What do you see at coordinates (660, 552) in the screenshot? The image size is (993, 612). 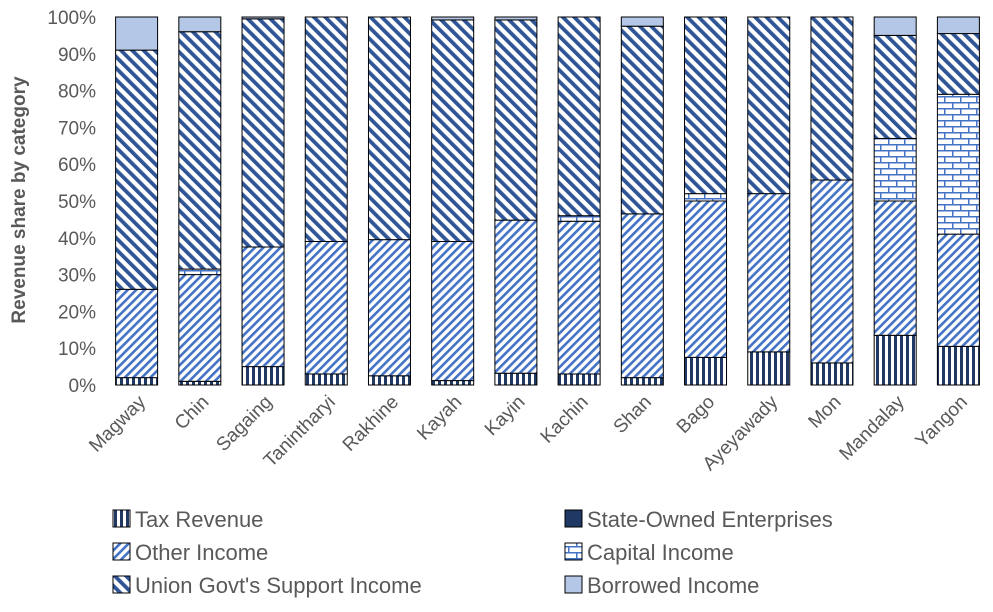 I see `legend-label: Capital Income` at bounding box center [660, 552].